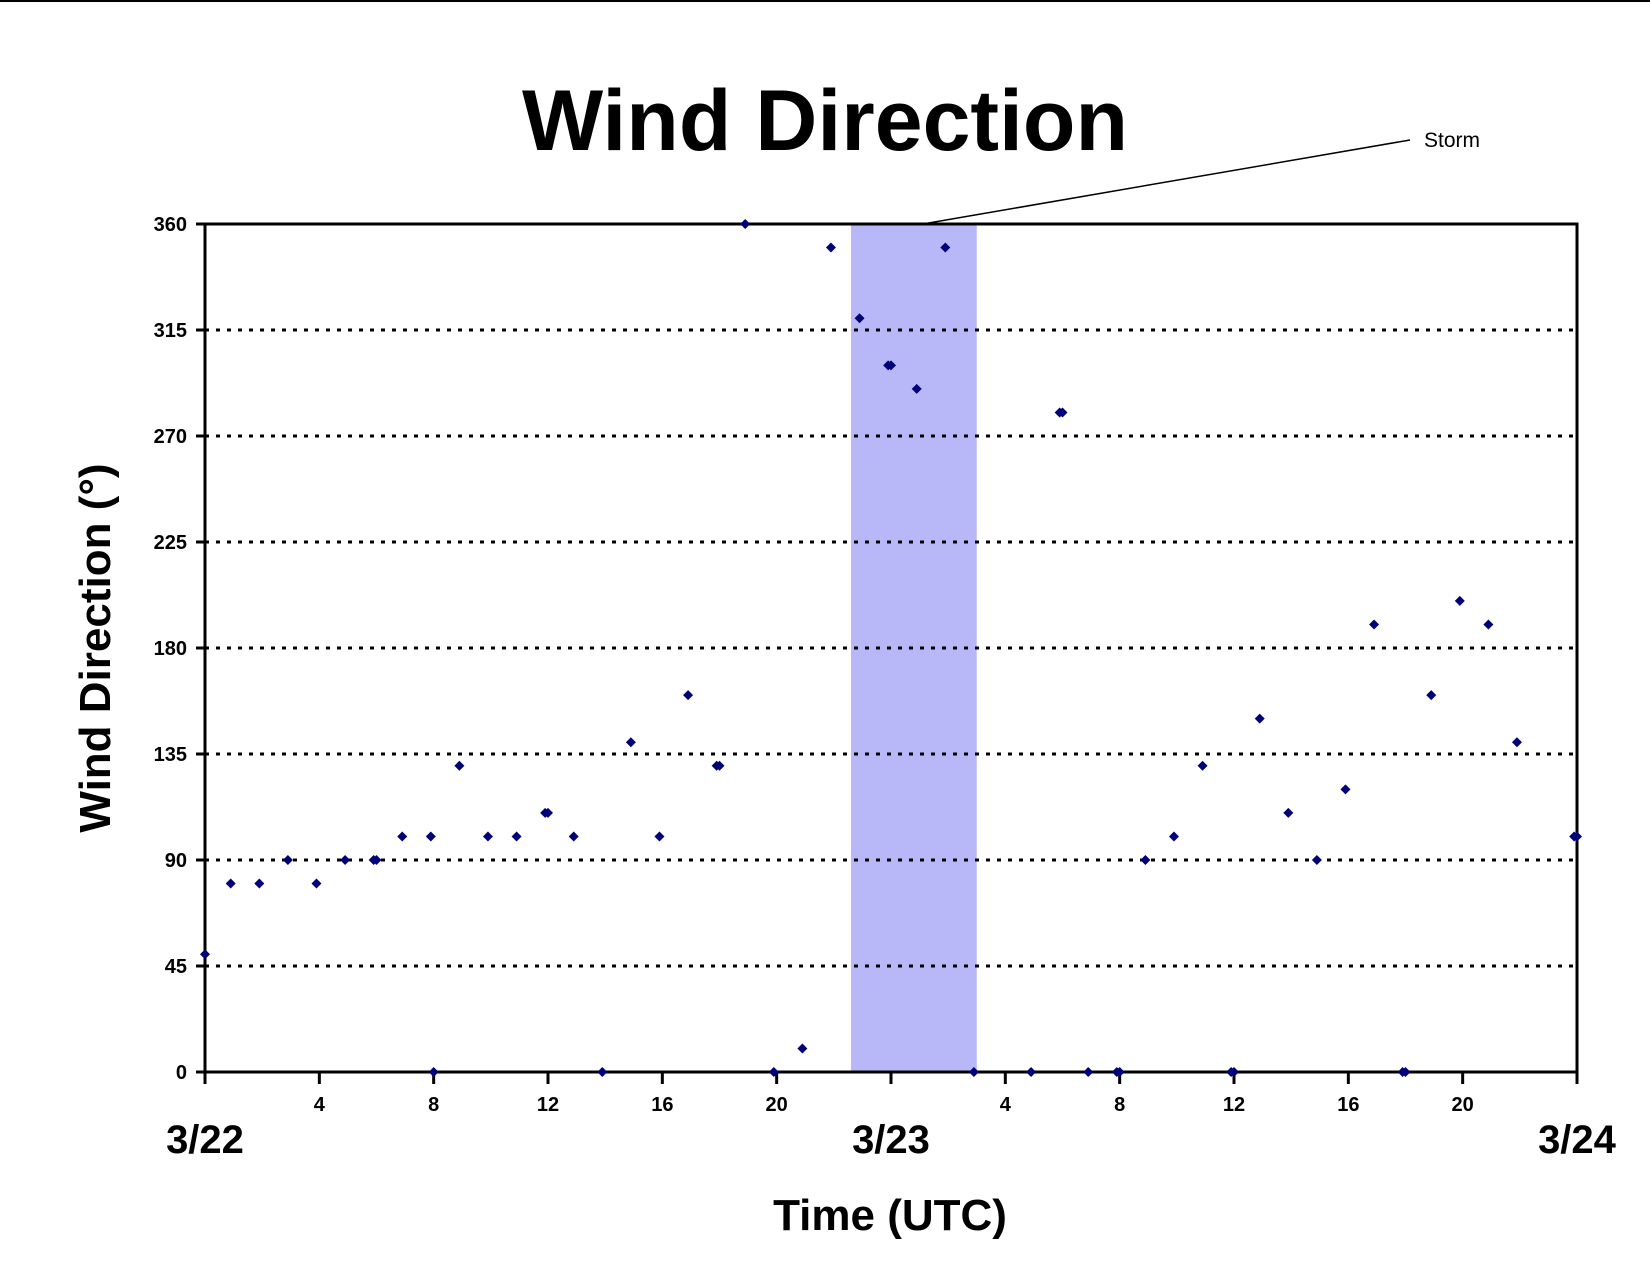 This screenshot has width=1650, height=1275. Describe the element at coordinates (170, 331) in the screenshot. I see `y-tick-label: 315` at that location.